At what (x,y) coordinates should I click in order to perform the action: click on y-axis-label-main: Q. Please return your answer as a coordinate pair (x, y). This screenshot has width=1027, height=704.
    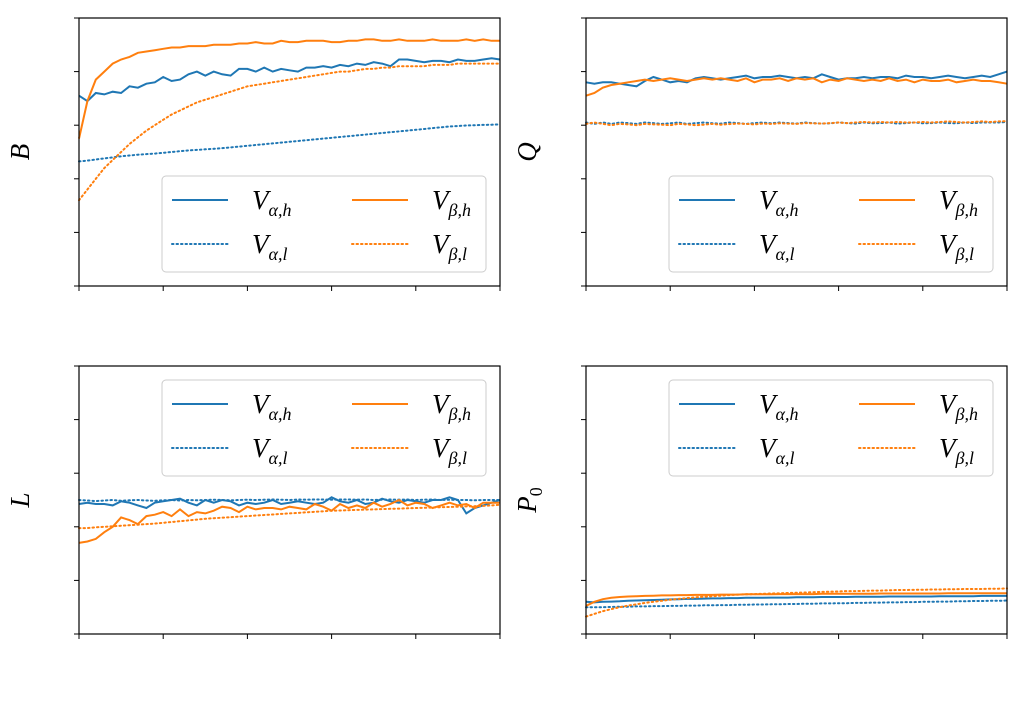
    Looking at the image, I should click on (527, 152).